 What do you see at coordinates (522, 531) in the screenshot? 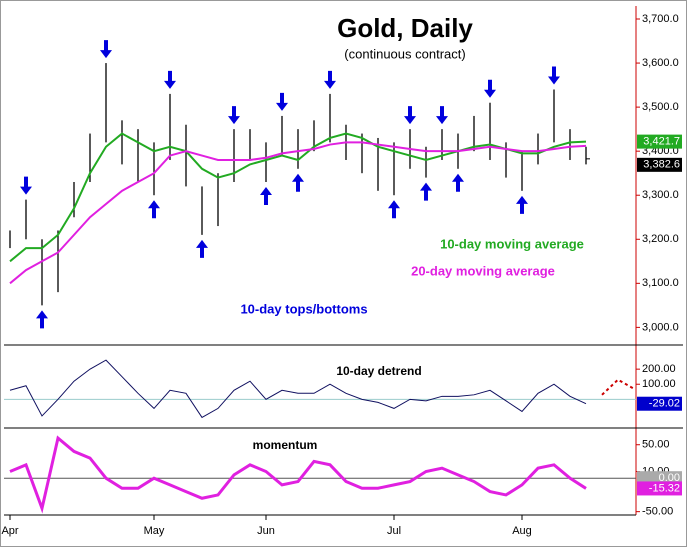
I see `x-tick-label: Aug` at bounding box center [522, 531].